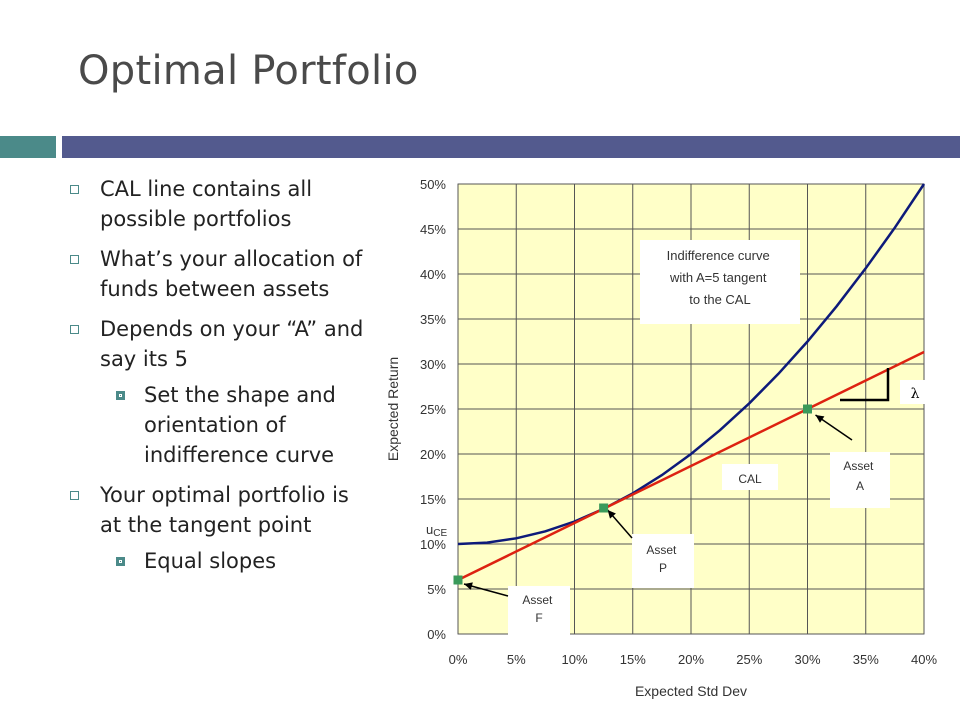 This screenshot has height=720, width=960. I want to click on asset-p-arrow-head, so click(611, 514).